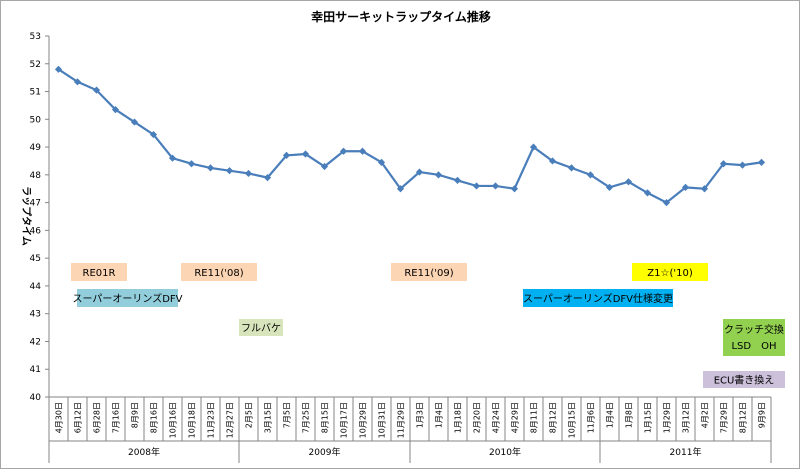  Describe the element at coordinates (458, 417) in the screenshot. I see `x-tick-label: 1月18日` at that location.